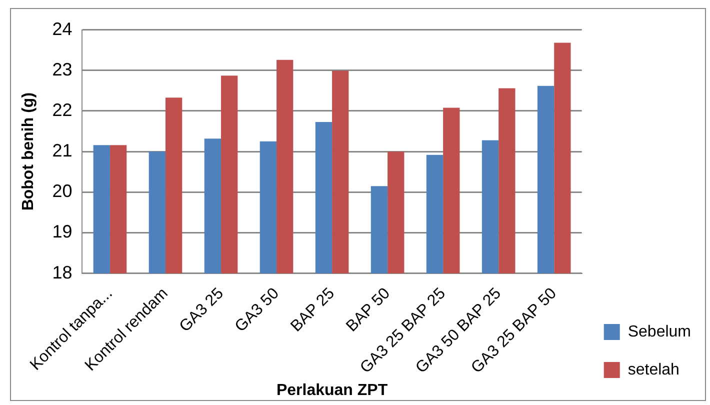 The image size is (710, 405). I want to click on y-tick-label: 24, so click(62, 28).